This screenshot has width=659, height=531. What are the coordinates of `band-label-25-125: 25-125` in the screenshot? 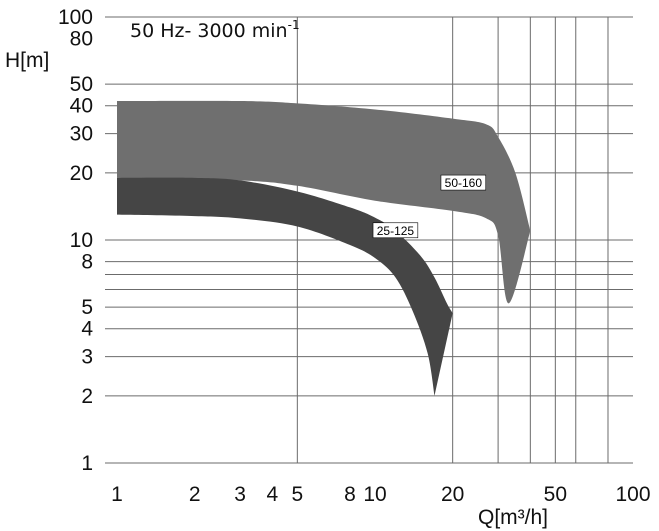 It's located at (396, 231).